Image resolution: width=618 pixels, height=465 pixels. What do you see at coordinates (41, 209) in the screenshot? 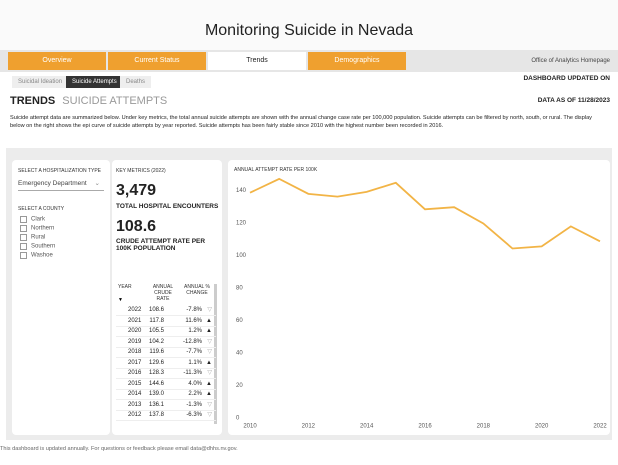
I see `filter-label: SELECT A COUNTY` at bounding box center [41, 209].